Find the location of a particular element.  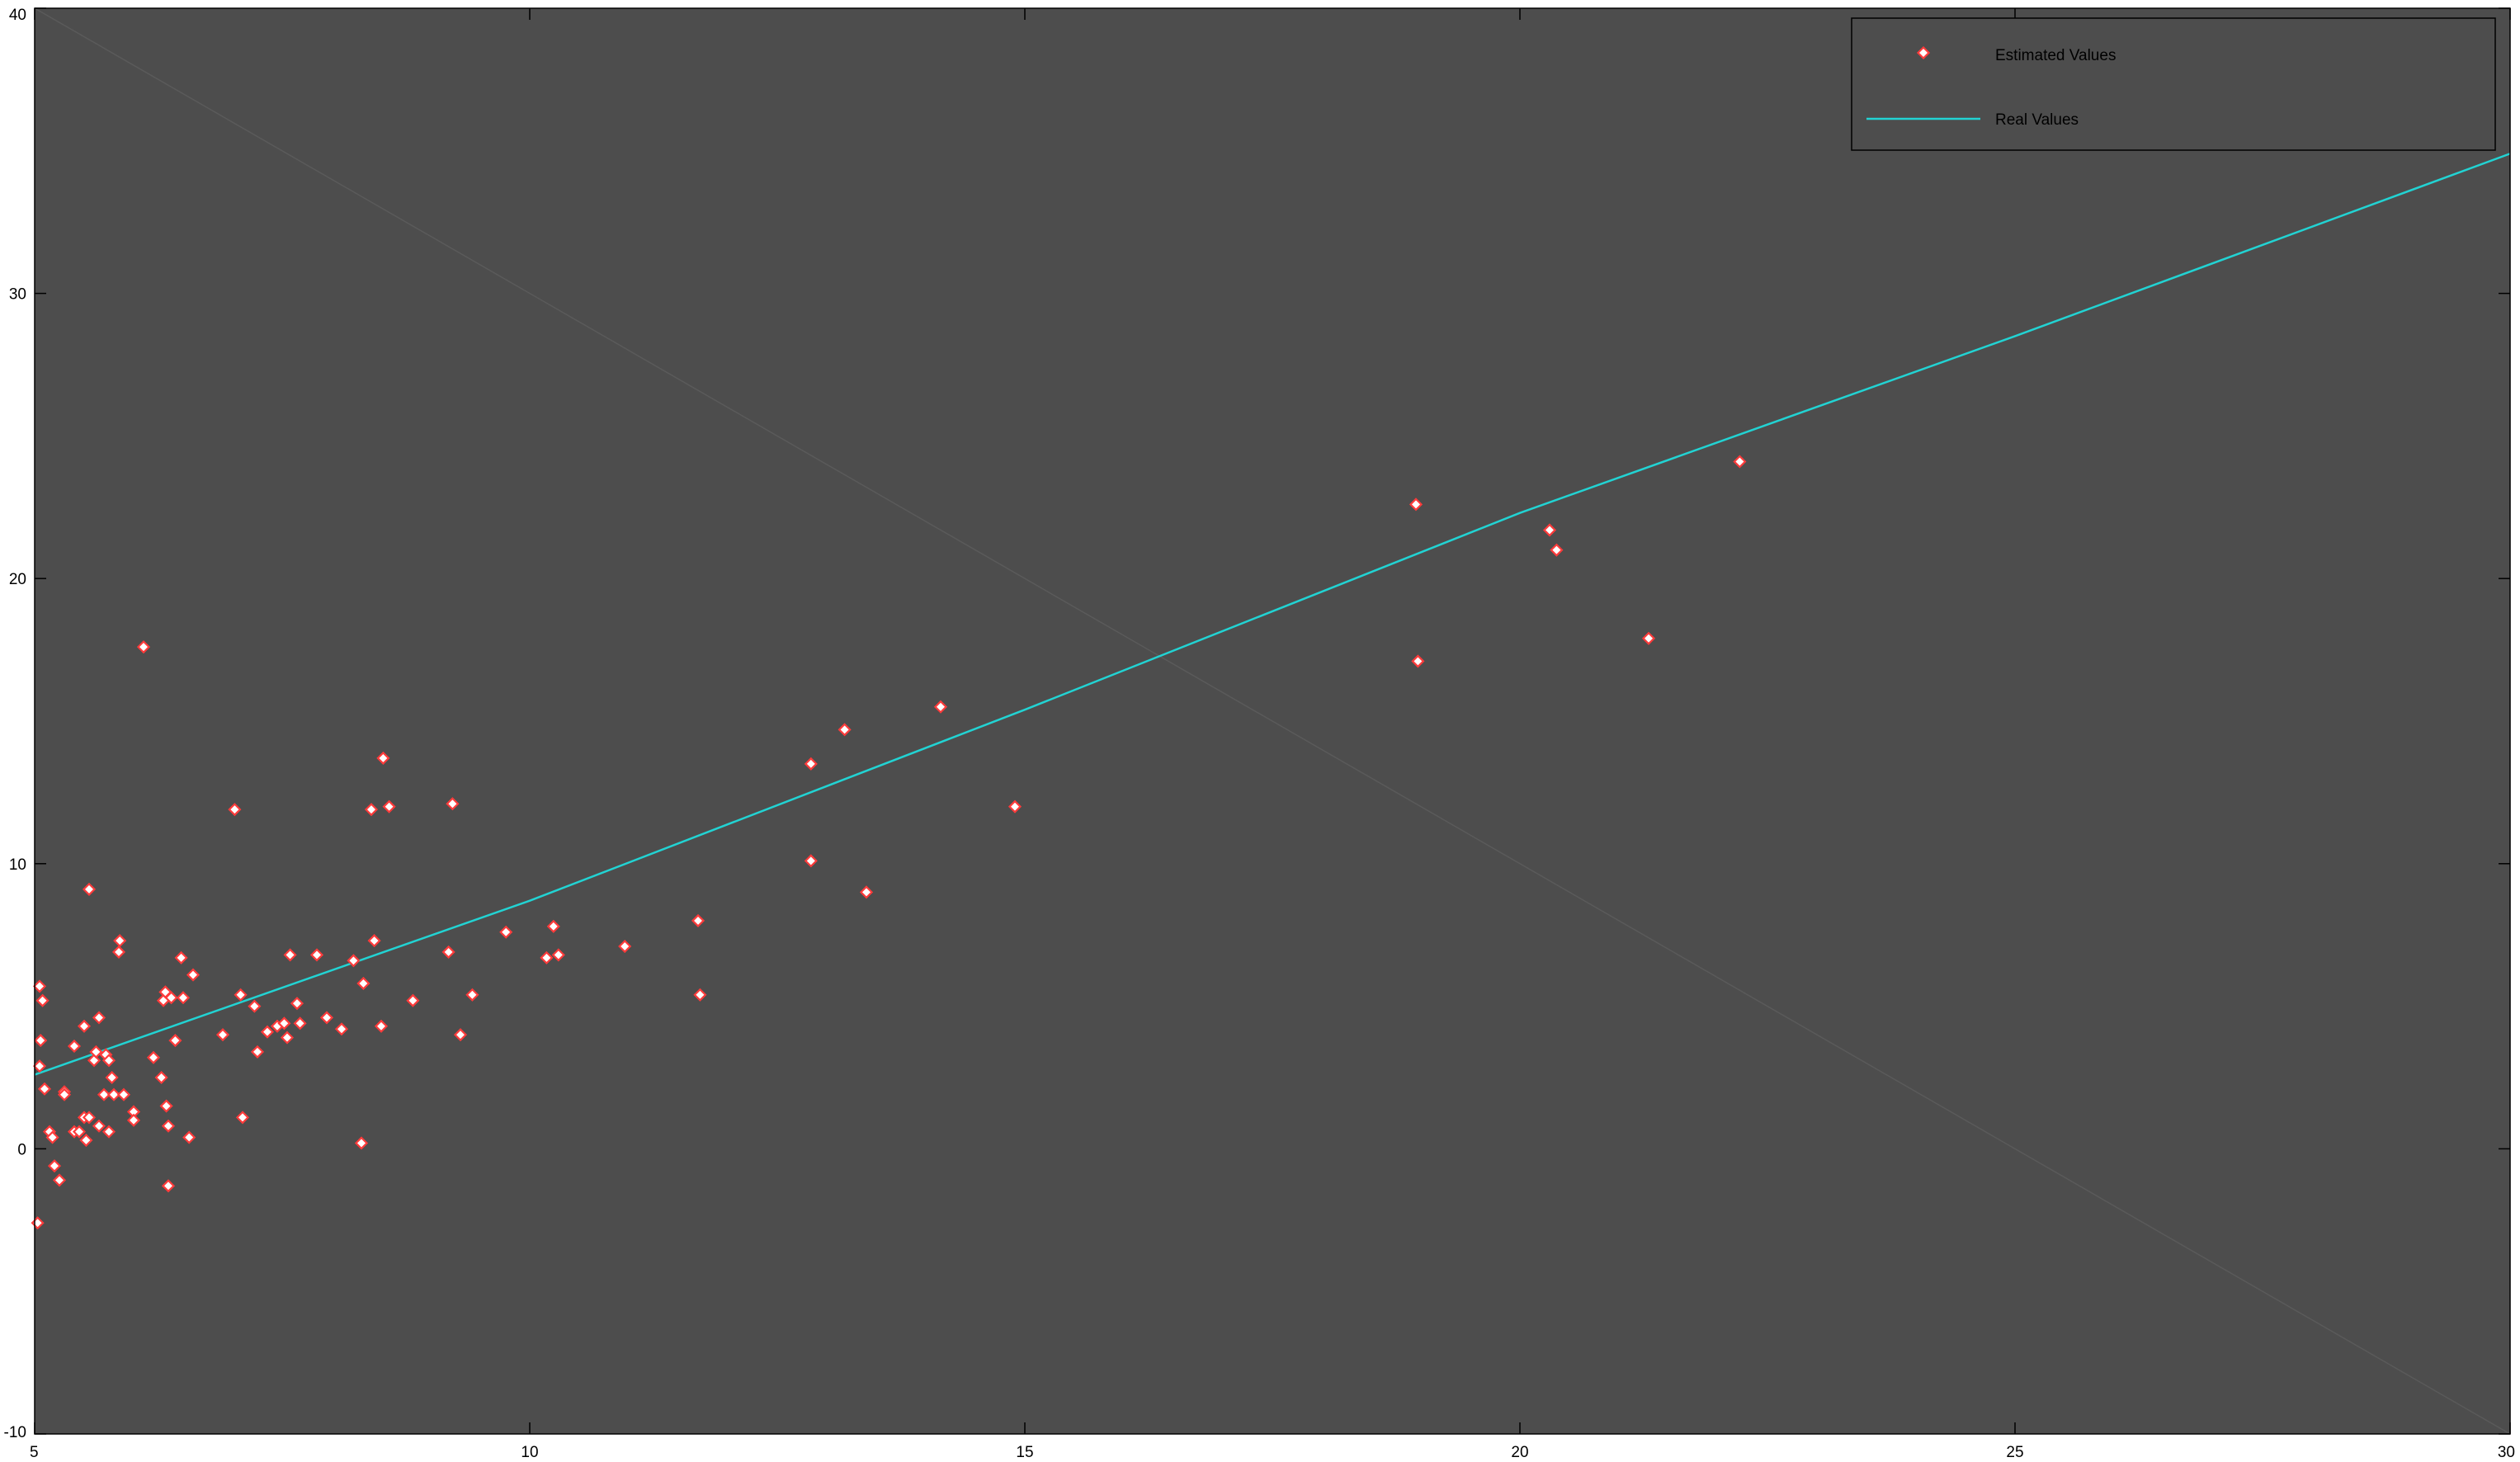

legend-estimated-marker is located at coordinates (1923, 52).